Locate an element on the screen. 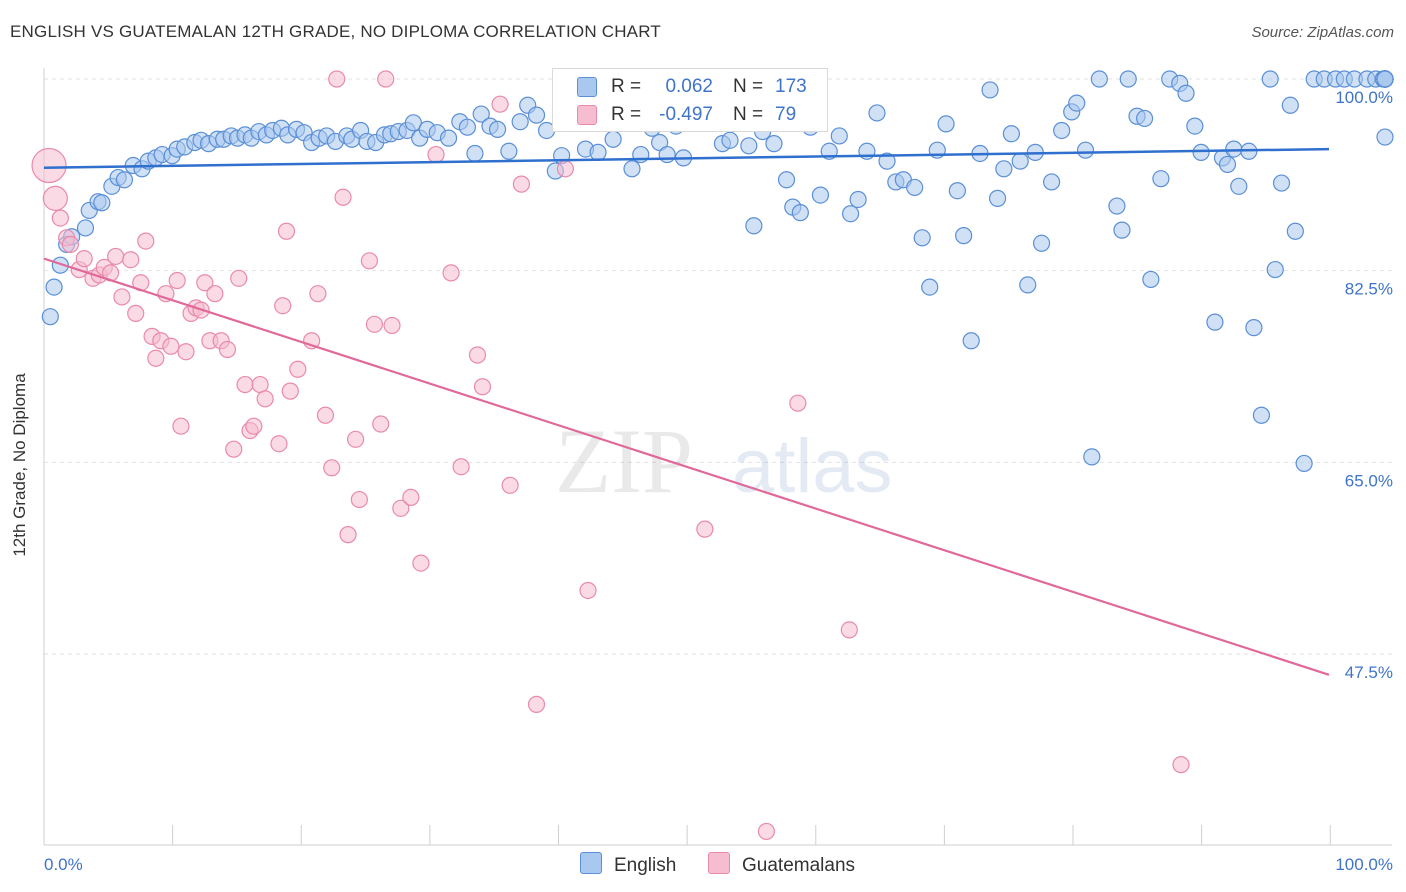 The image size is (1406, 892). x-tick-label-1: 100.0% is located at coordinates (1364, 864).